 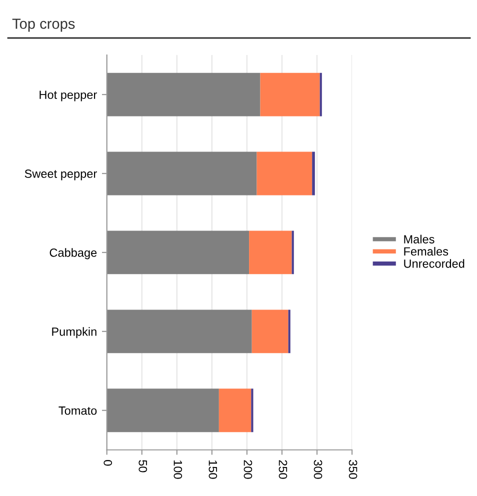 I want to click on x-tick-label: 100, so click(x=178, y=469).